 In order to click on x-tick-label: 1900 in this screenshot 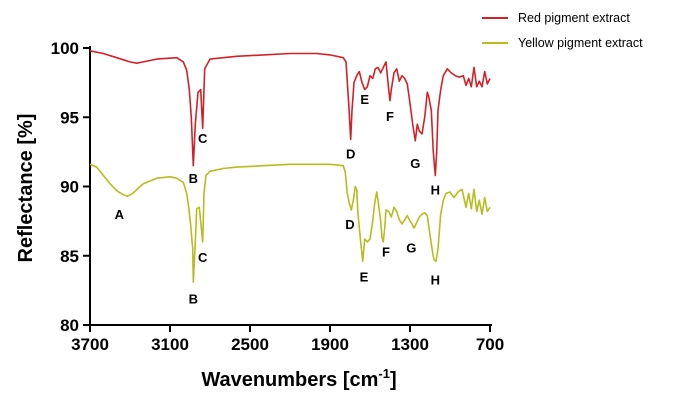, I will do `click(330, 344)`.